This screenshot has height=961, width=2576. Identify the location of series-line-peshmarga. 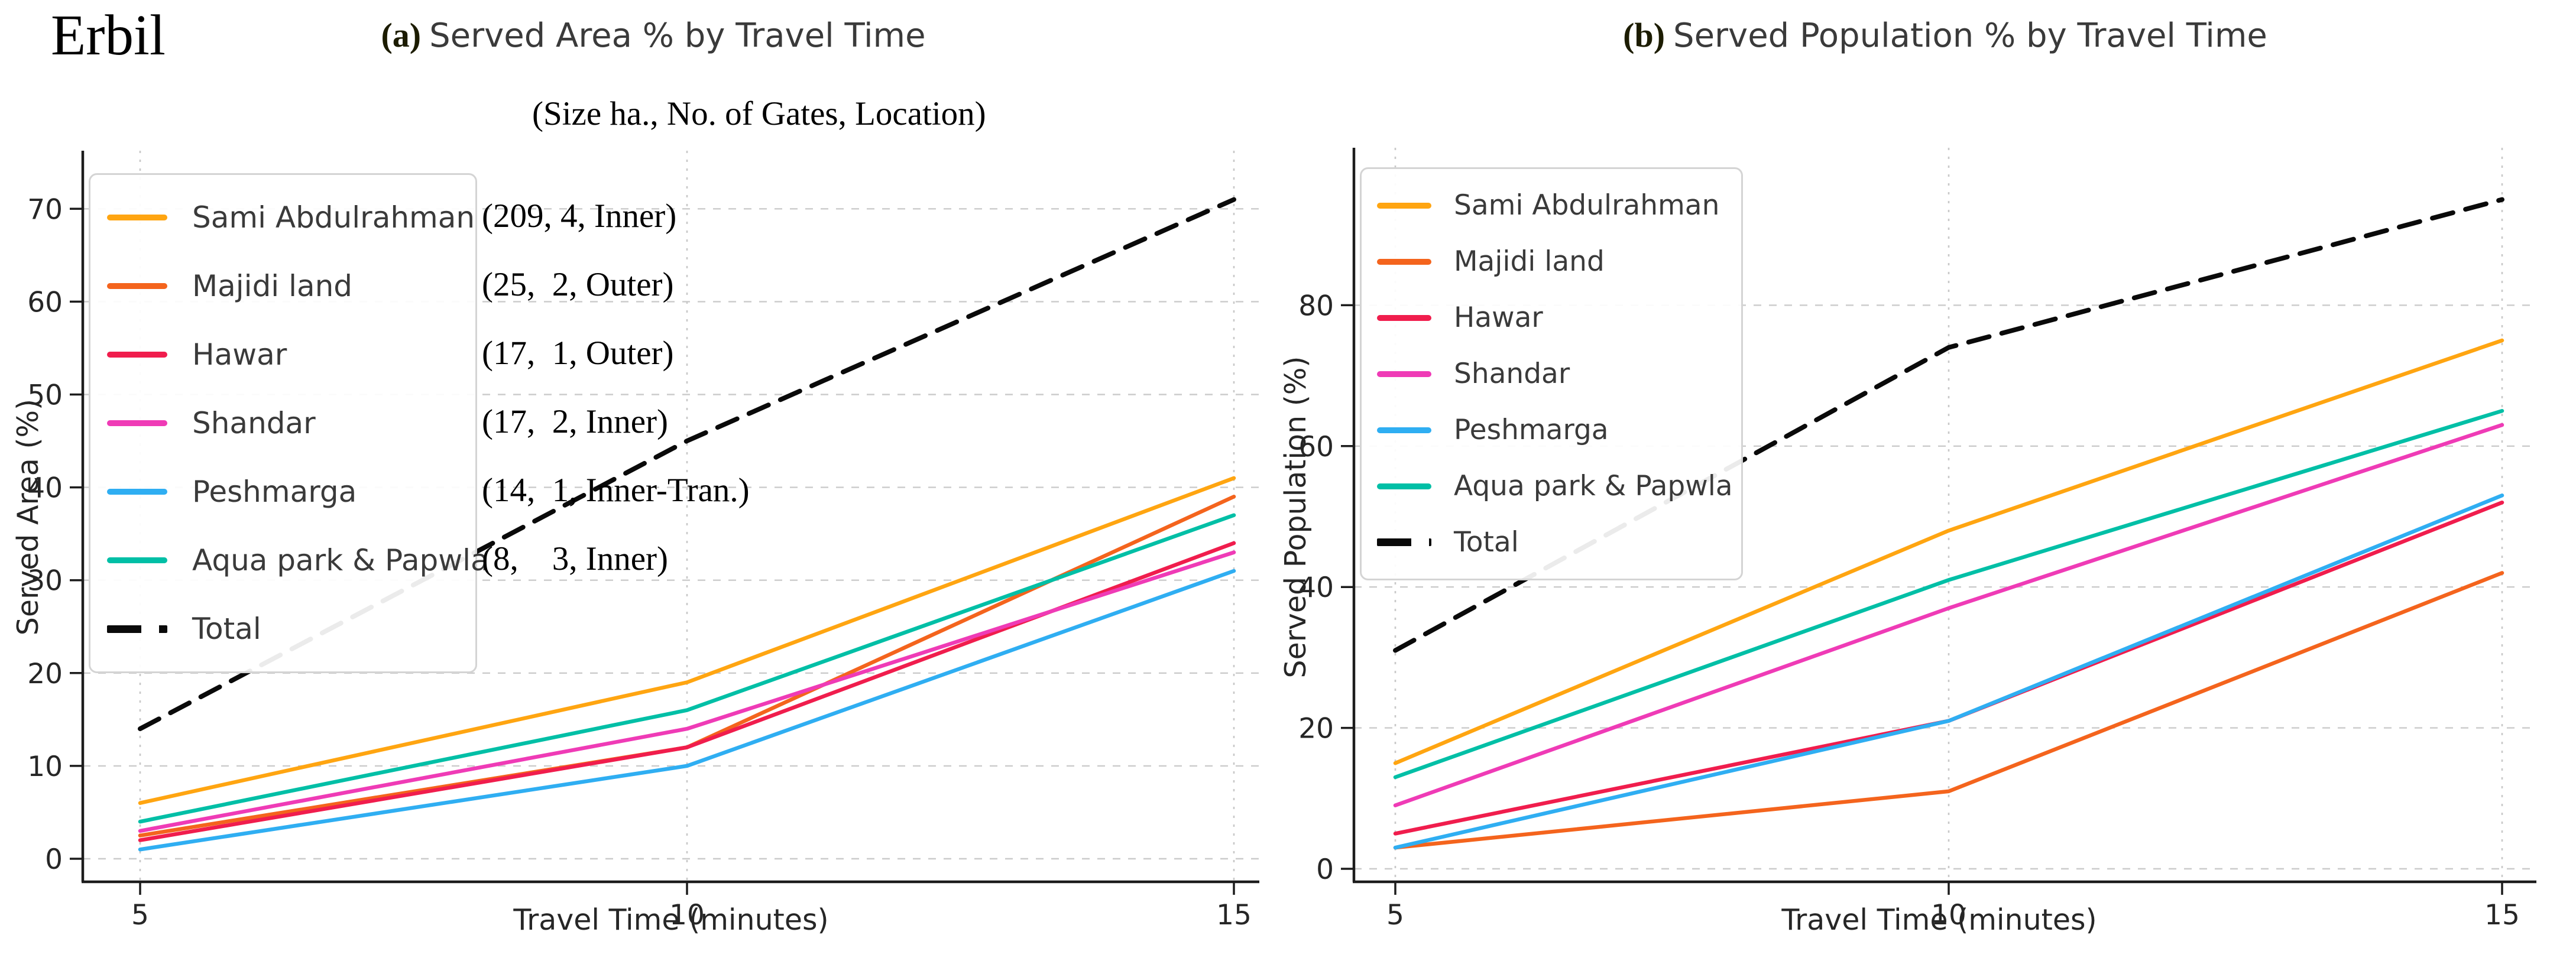
(687, 710).